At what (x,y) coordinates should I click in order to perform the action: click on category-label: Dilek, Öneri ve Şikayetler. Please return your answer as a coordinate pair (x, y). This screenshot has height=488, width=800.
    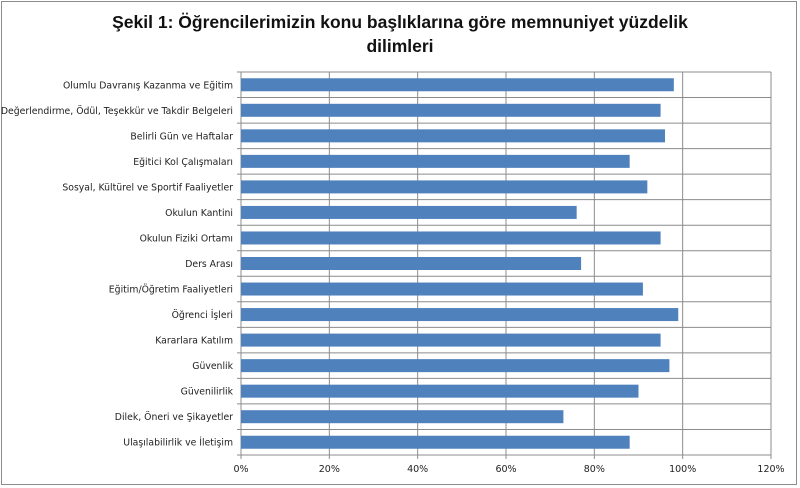
    Looking at the image, I should click on (174, 417).